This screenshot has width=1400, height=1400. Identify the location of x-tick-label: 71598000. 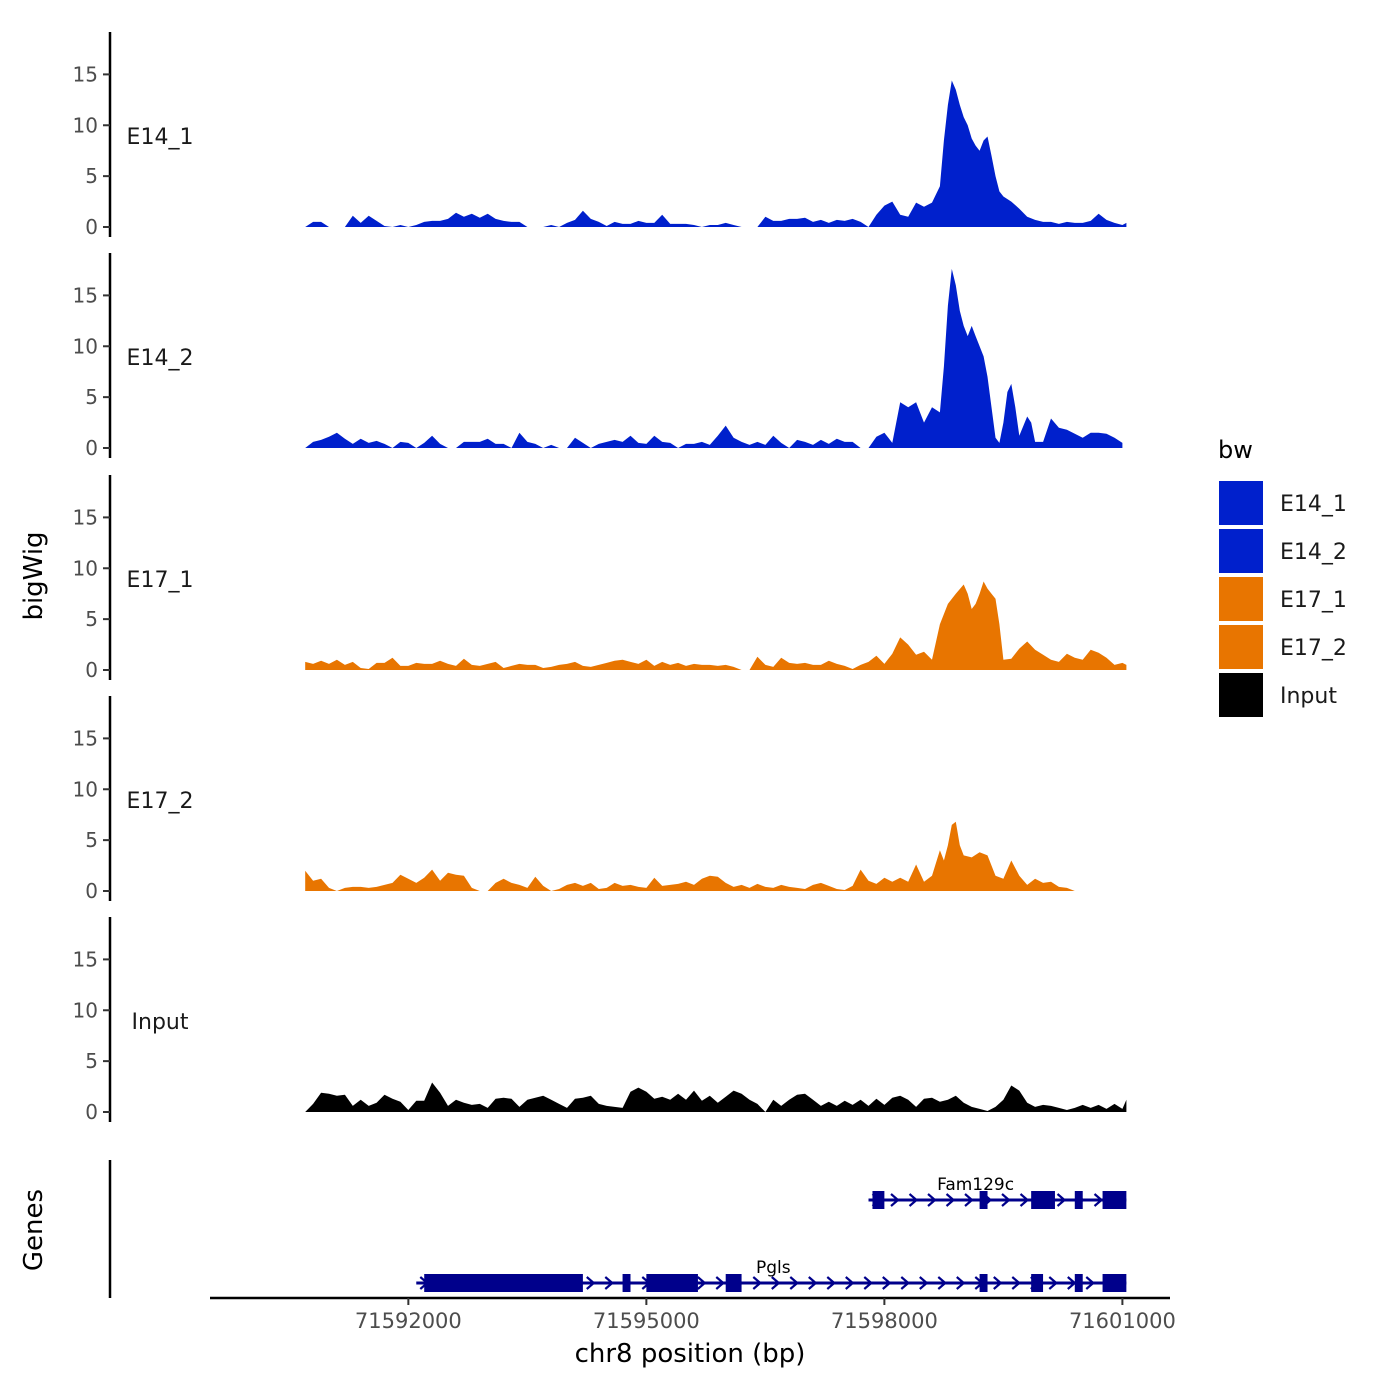
(884, 1321).